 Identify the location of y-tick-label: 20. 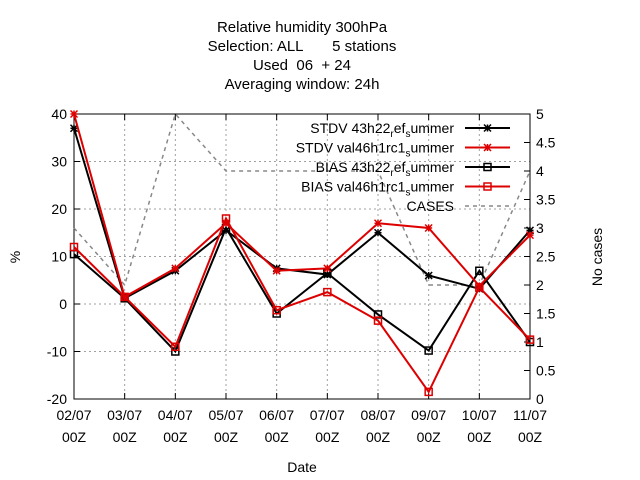
(59, 209).